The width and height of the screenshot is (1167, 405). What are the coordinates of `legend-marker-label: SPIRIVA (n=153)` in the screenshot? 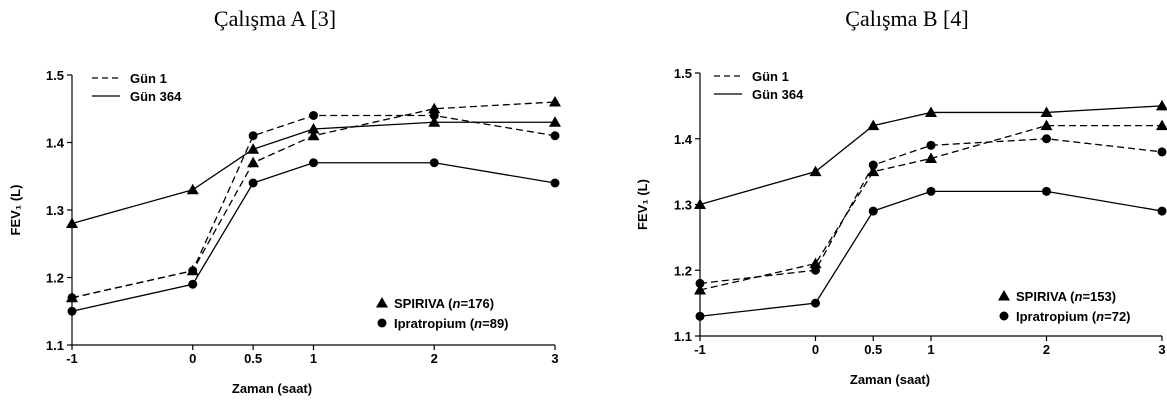 It's located at (1066, 296).